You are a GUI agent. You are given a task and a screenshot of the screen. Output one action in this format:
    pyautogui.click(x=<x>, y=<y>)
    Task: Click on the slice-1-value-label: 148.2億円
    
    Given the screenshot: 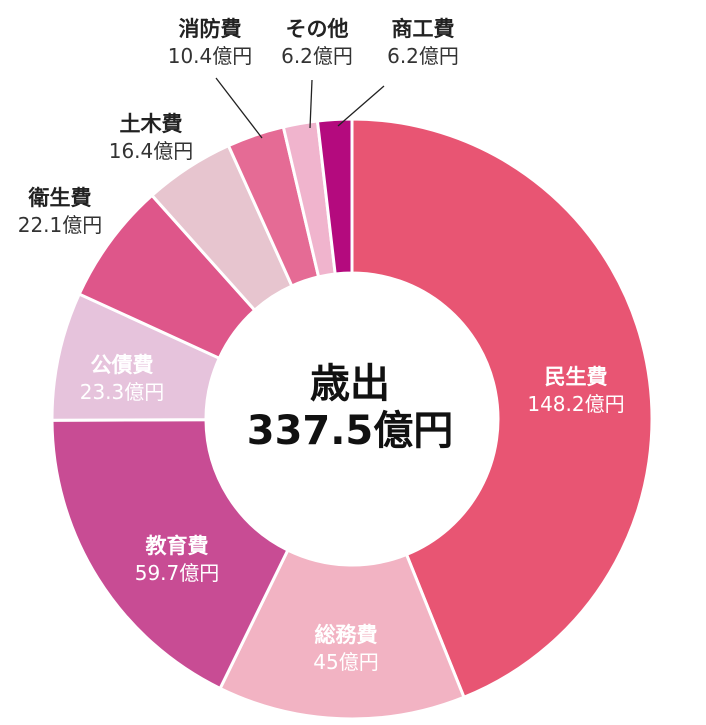 What is the action you would take?
    pyautogui.click(x=575, y=404)
    